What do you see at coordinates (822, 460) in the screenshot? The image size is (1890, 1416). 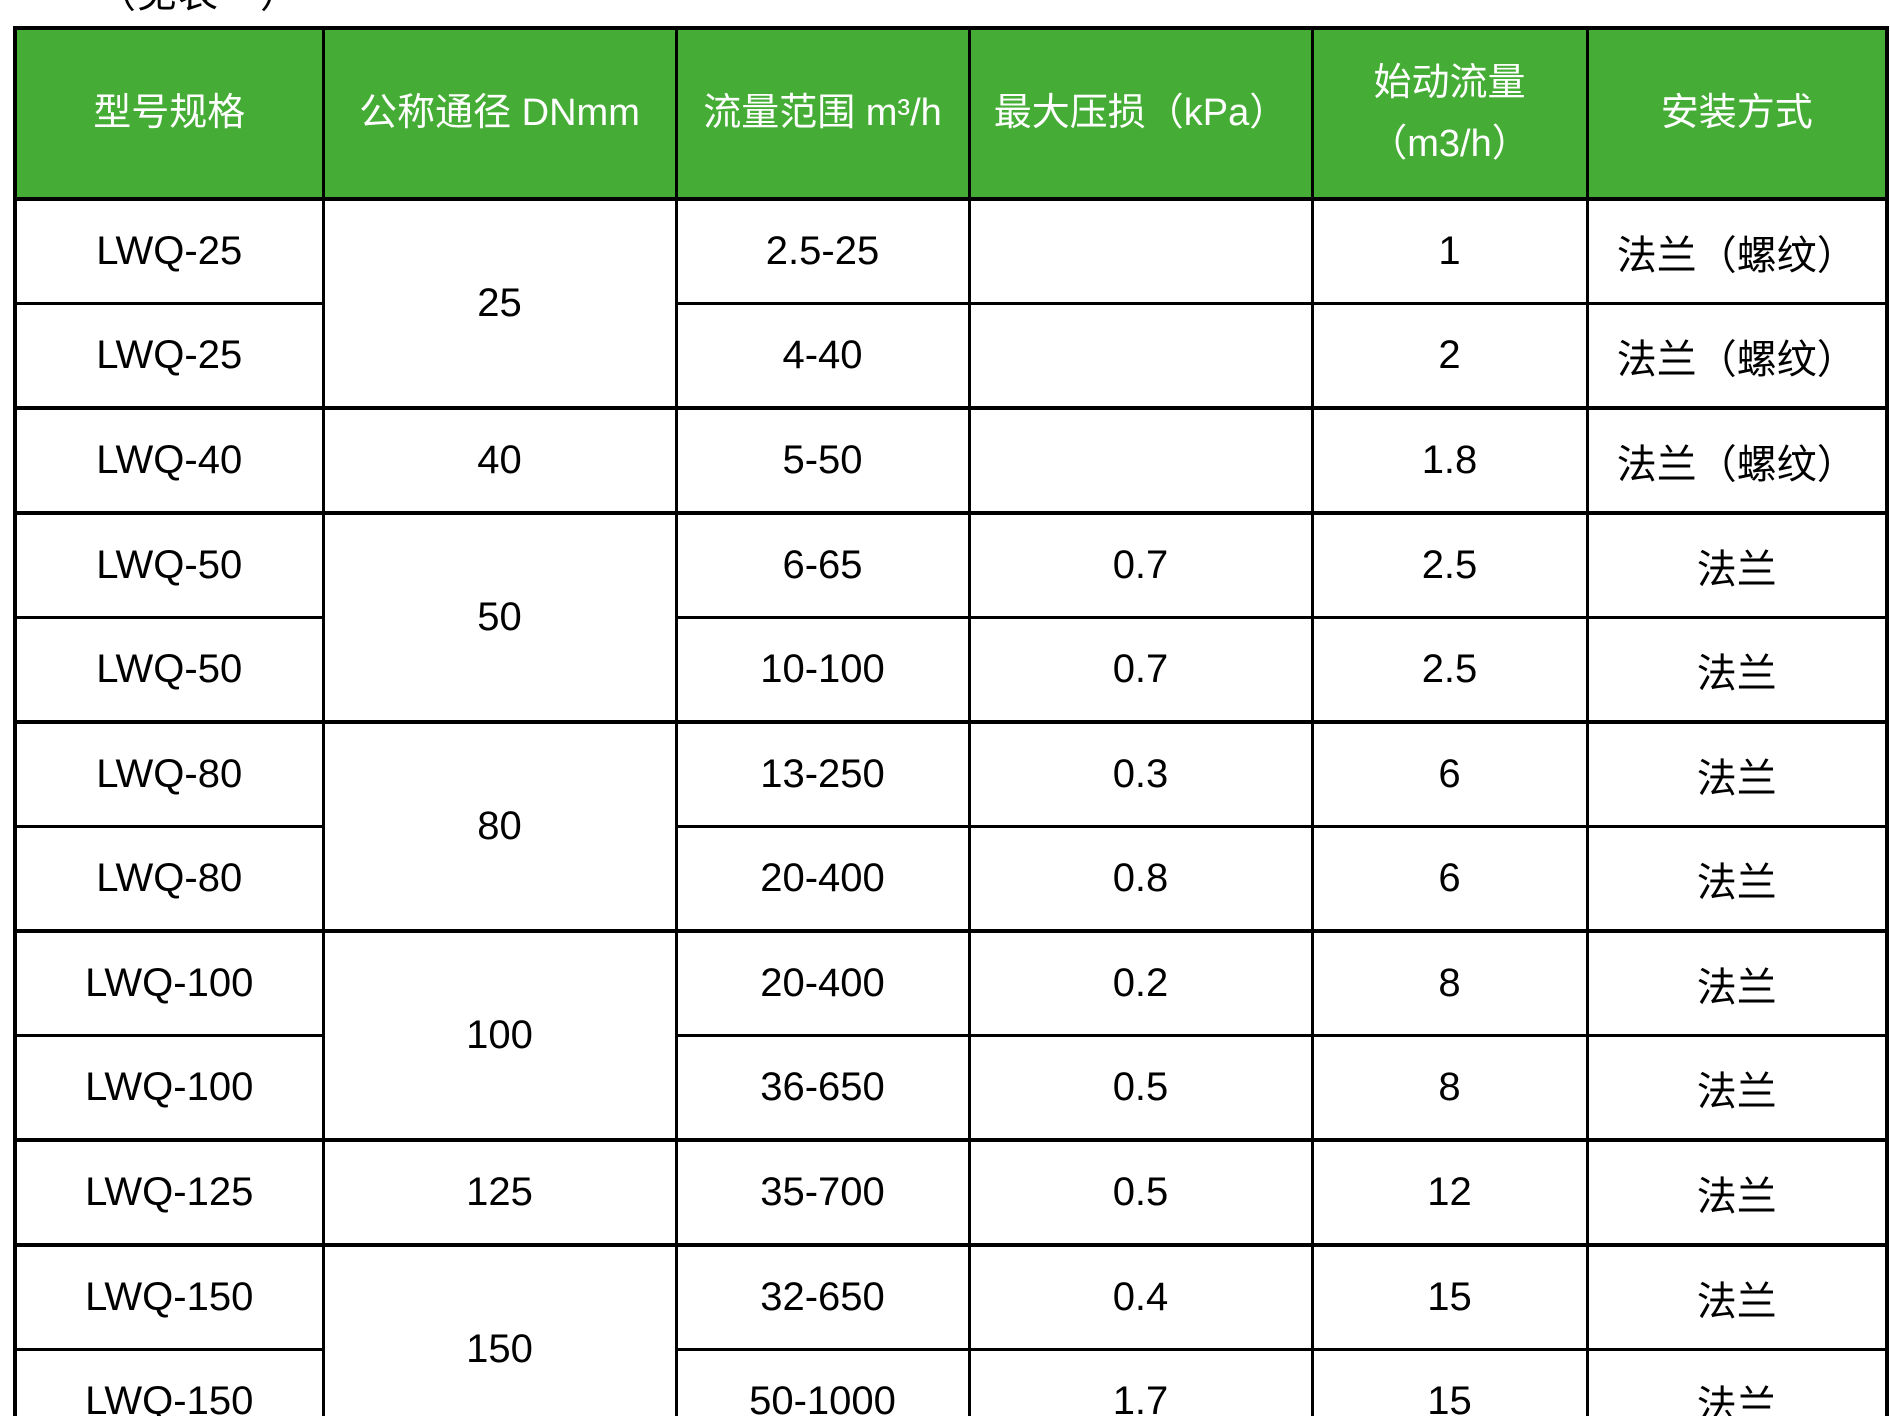 I see `cell-flow-range: 5-50` at bounding box center [822, 460].